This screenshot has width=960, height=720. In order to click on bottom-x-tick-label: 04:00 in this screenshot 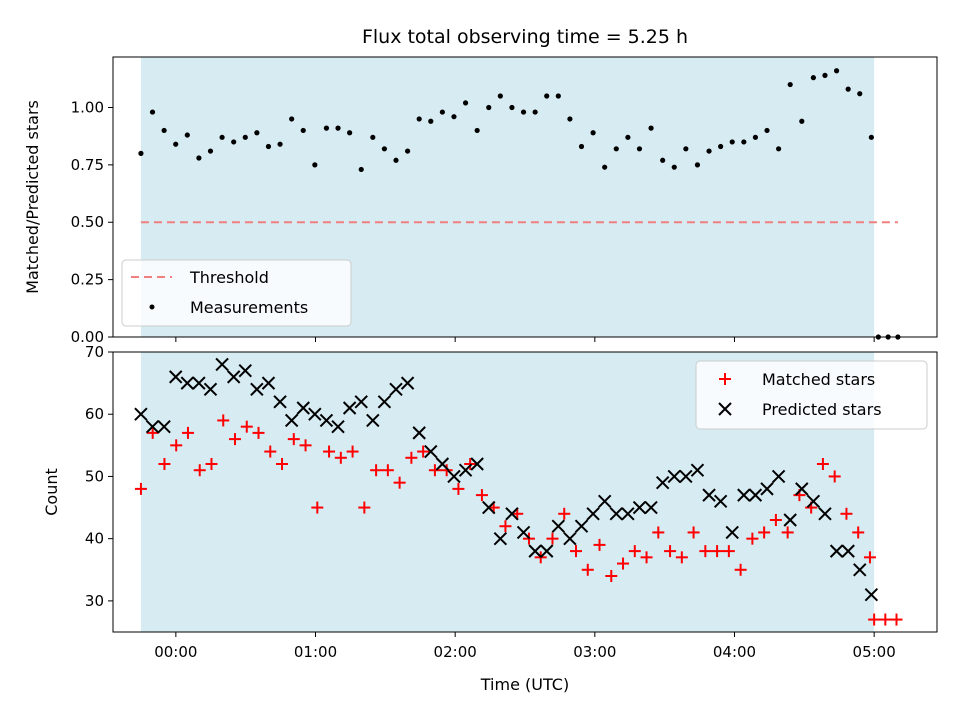, I will do `click(734, 652)`.